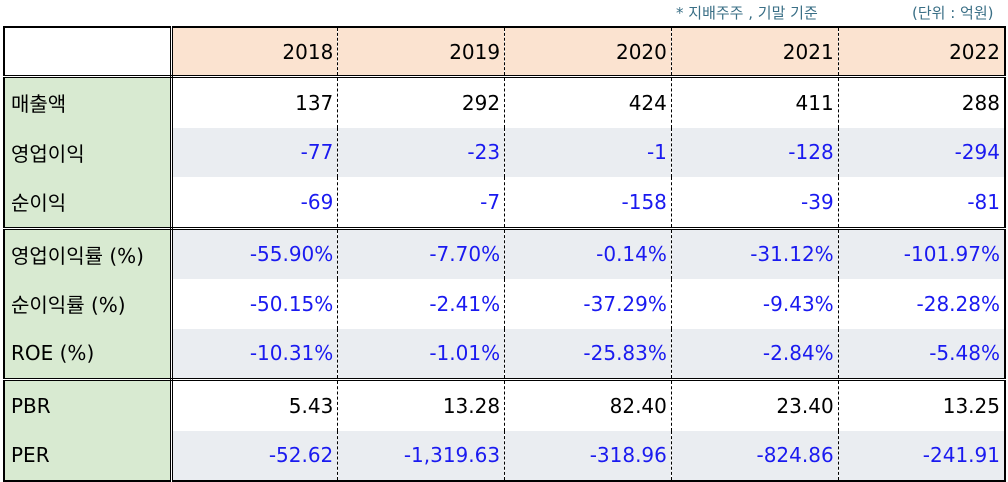  I want to click on value-cell: -7.70%, so click(421, 253).